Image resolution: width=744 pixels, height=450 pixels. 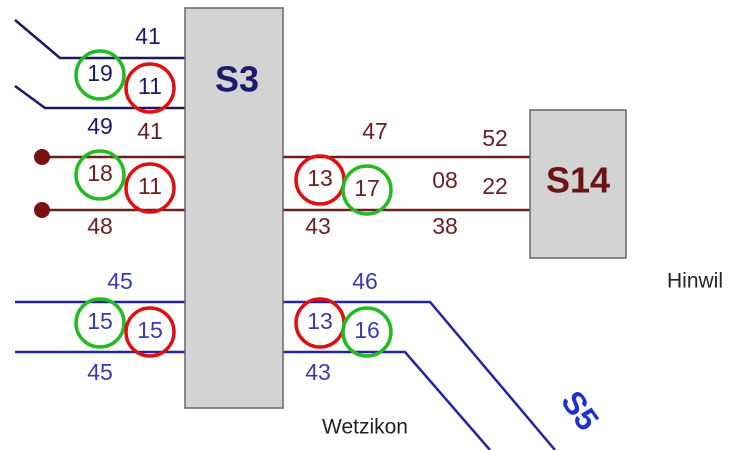 What do you see at coordinates (445, 226) in the screenshot?
I see `track-number: 38` at bounding box center [445, 226].